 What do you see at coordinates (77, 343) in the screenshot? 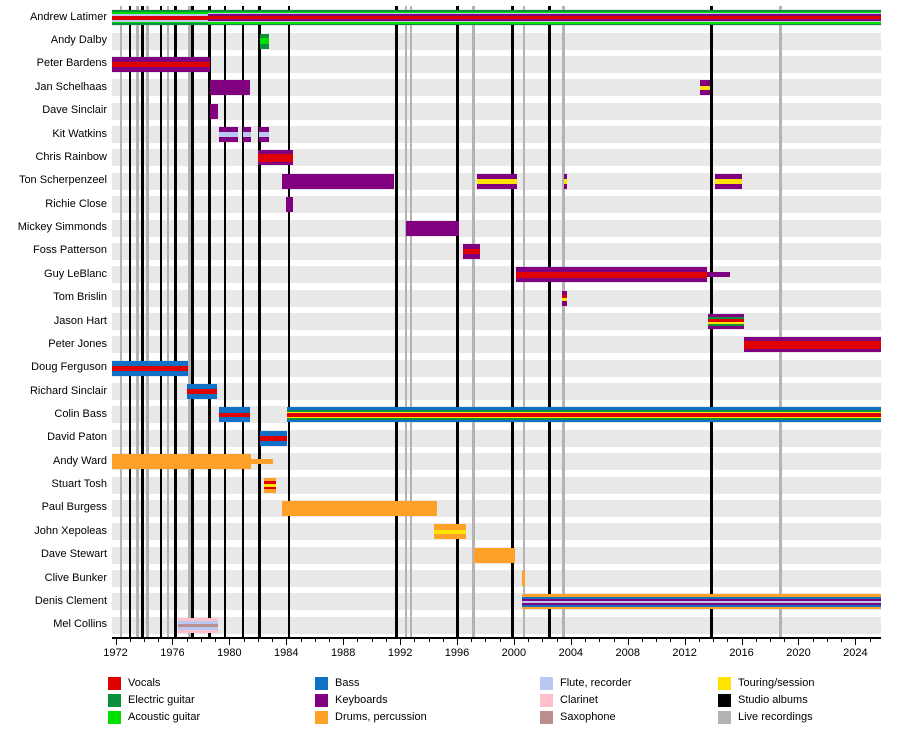
I see `member-name-label: Peter Jones` at bounding box center [77, 343].